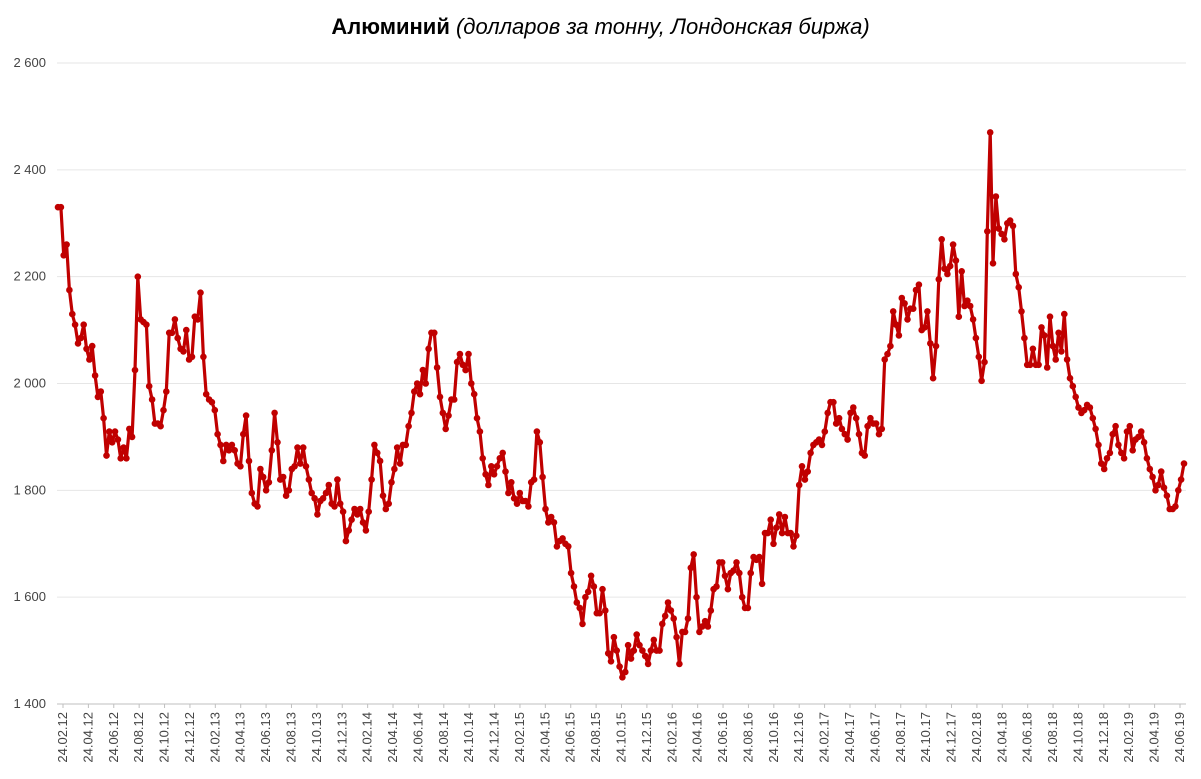 This screenshot has height=779, width=1201. What do you see at coordinates (443, 737) in the screenshot?
I see `x-tick-label: 24.08.14` at bounding box center [443, 737].